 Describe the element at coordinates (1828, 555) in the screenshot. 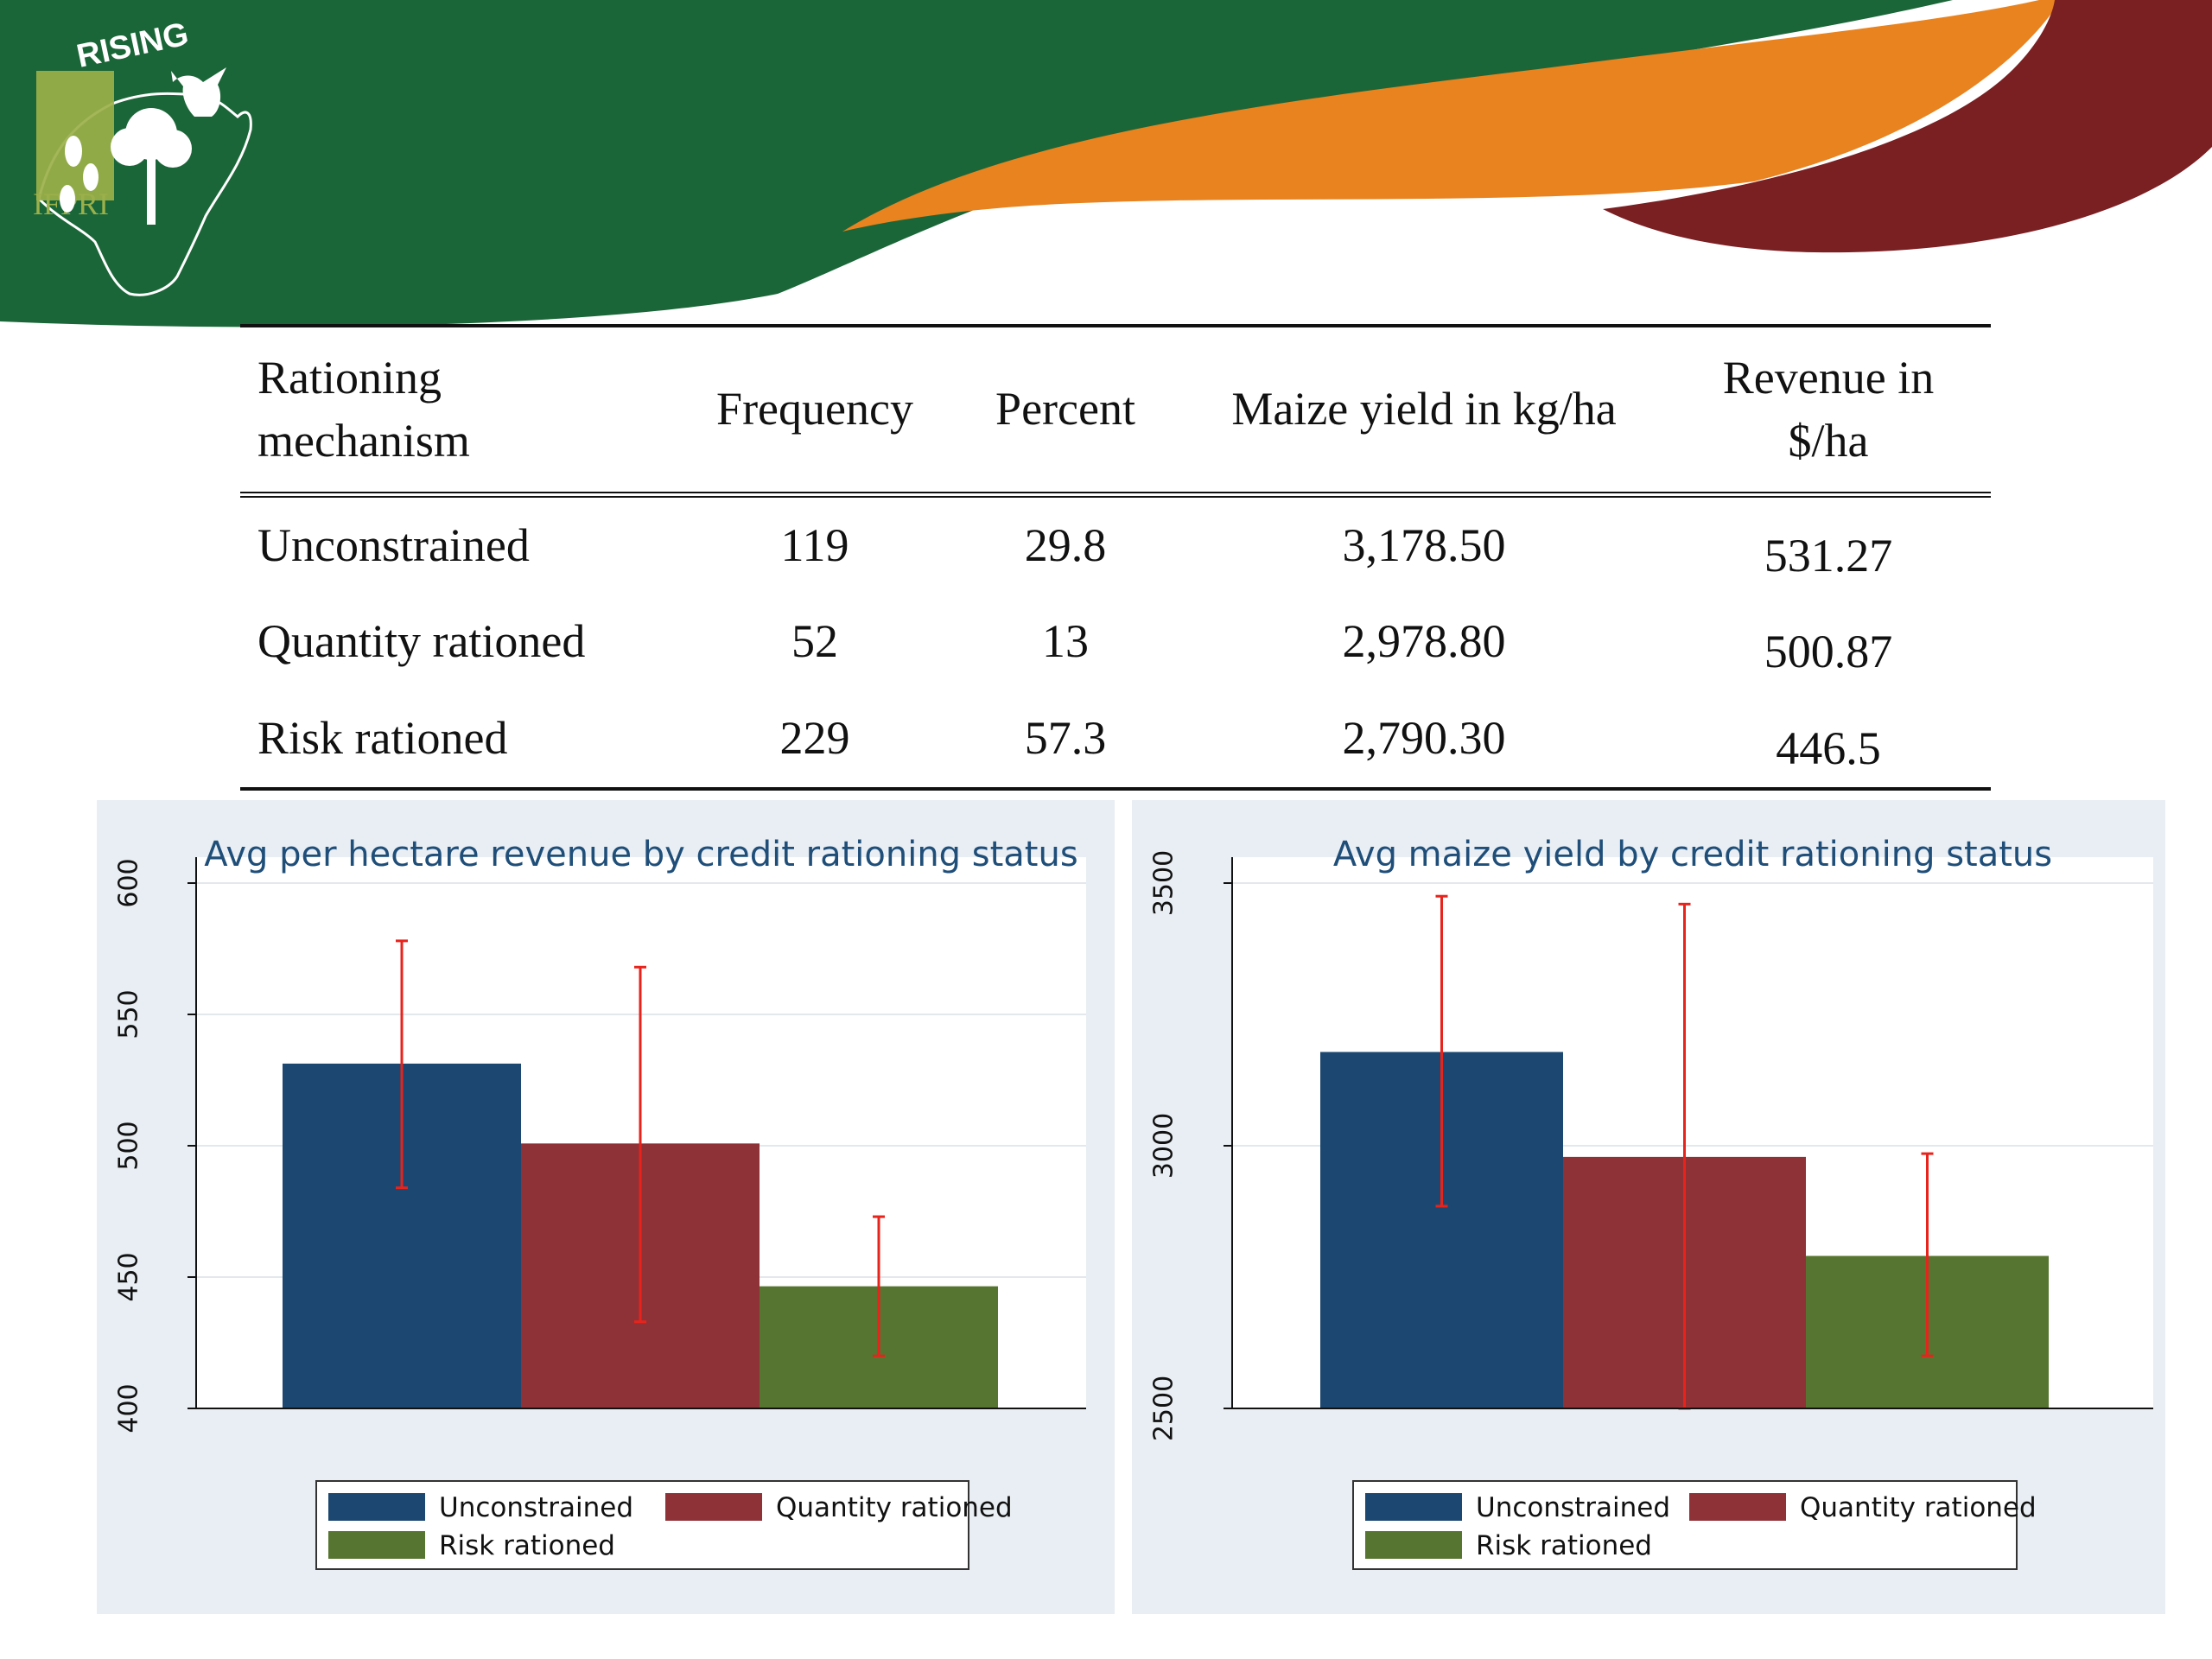

I see `cell-revenue: 531.27` at that location.